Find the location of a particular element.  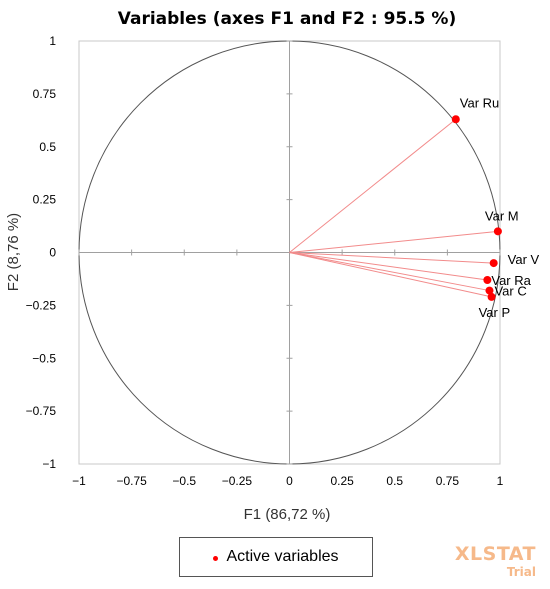

y-tick-label: −0.25 is located at coordinates (41, 305).